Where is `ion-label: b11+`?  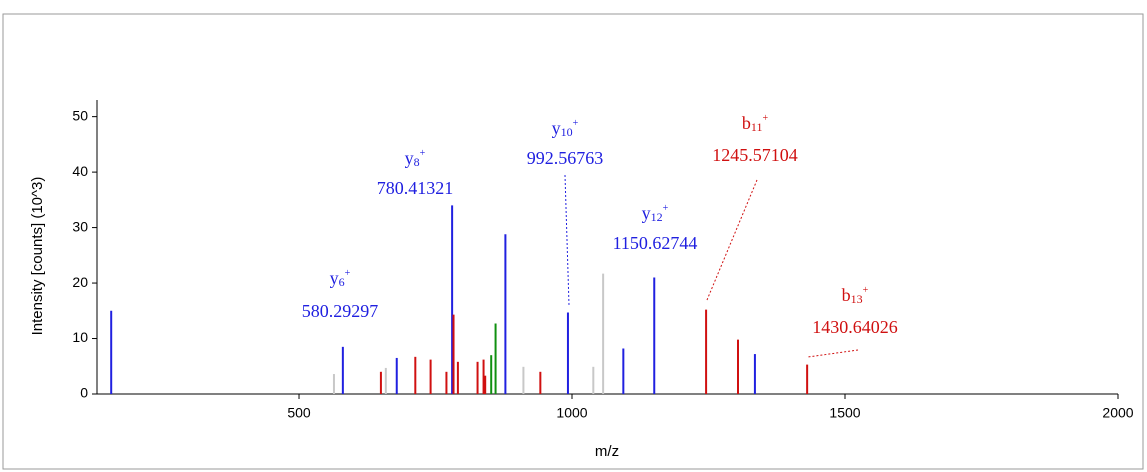
ion-label: b11+ is located at coordinates (755, 123).